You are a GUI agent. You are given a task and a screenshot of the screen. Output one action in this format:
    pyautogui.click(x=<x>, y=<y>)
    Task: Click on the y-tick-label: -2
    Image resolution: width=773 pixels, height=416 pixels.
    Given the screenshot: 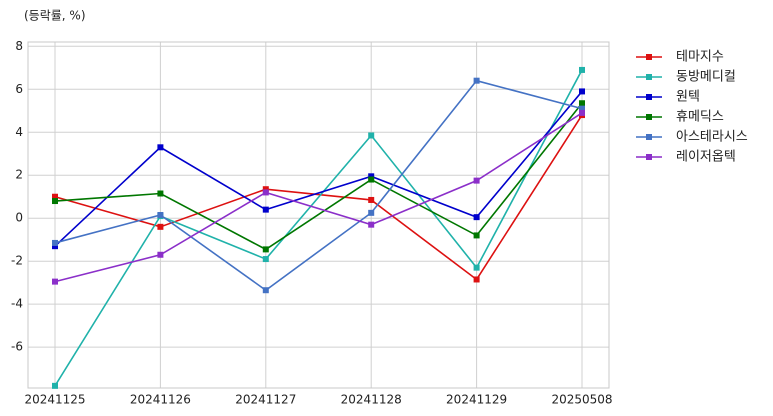 What is the action you would take?
    pyautogui.click(x=17, y=261)
    